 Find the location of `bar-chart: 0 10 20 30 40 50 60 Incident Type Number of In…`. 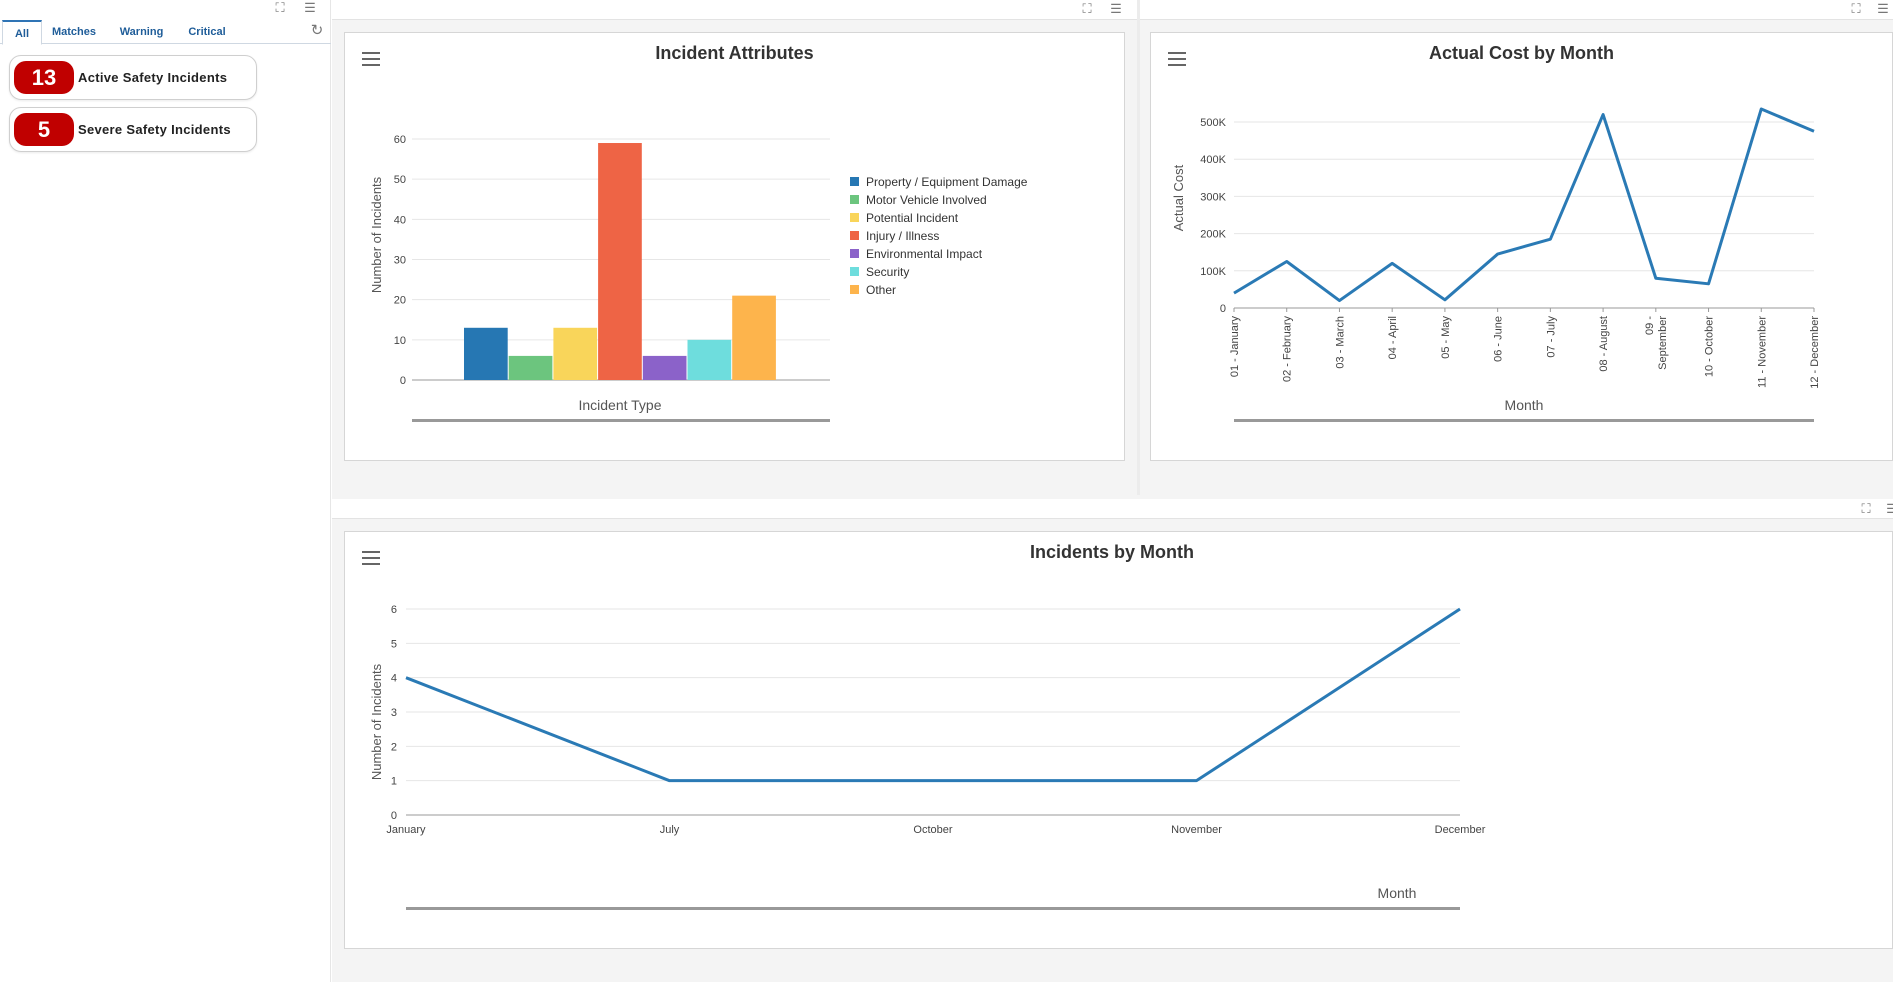

bar-chart: 0 10 20 30 40 50 60 Incident Type Number of In… is located at coordinates (698, 278).